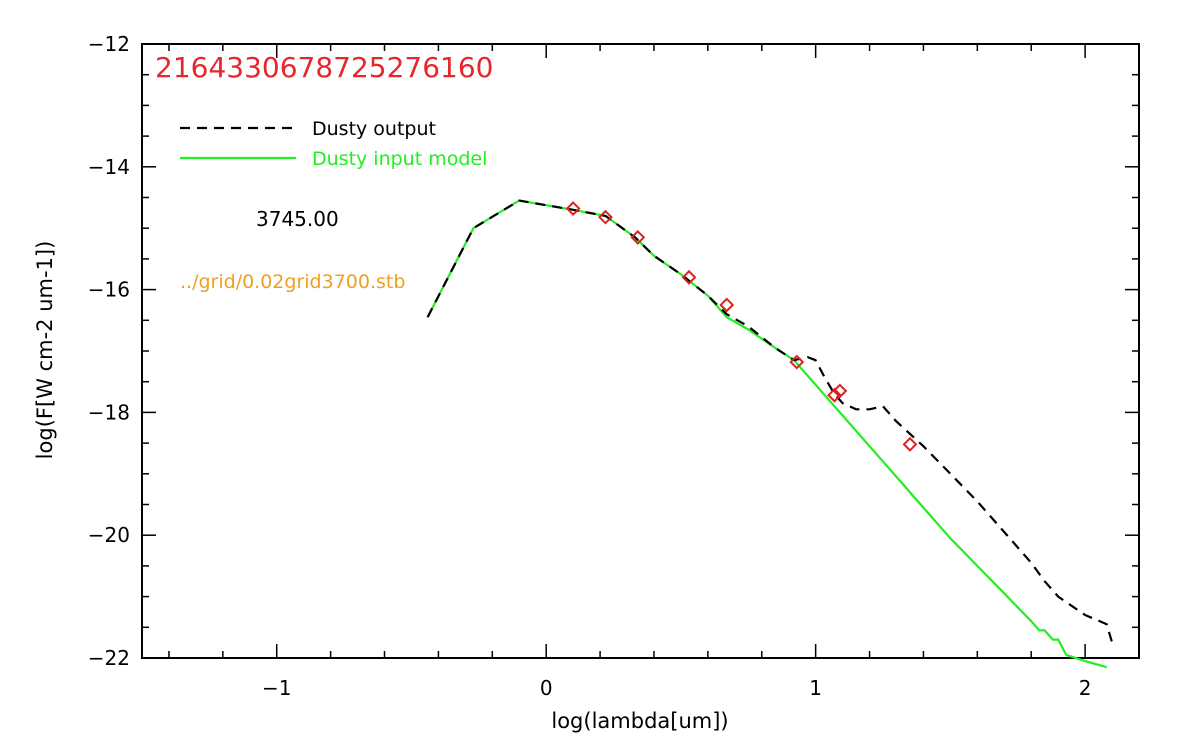  What do you see at coordinates (1085, 688) in the screenshot?
I see `x-tick-label: 2` at bounding box center [1085, 688].